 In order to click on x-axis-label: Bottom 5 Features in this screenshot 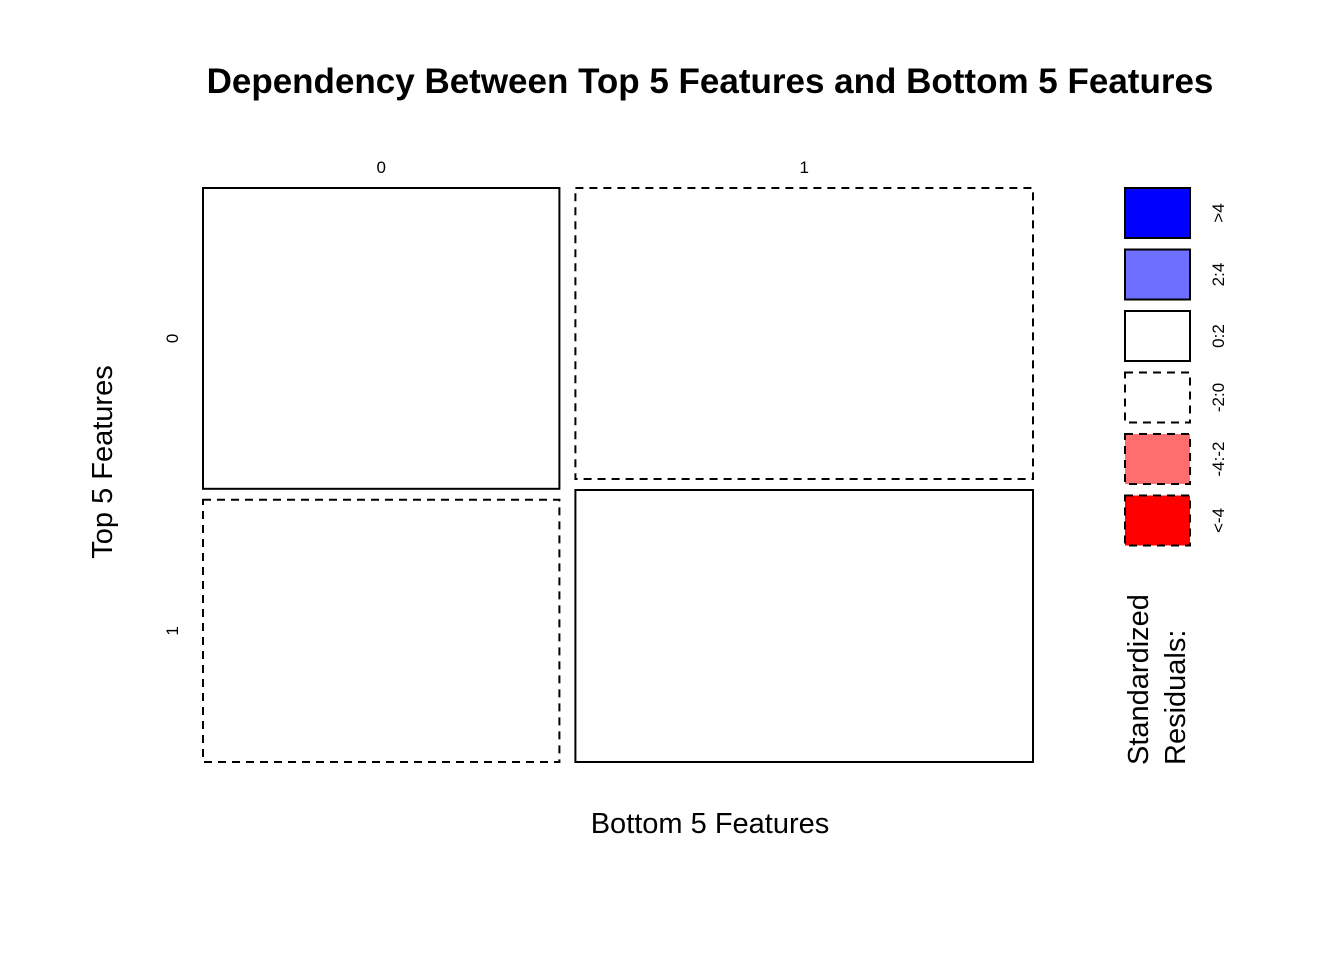, I will do `click(710, 824)`.